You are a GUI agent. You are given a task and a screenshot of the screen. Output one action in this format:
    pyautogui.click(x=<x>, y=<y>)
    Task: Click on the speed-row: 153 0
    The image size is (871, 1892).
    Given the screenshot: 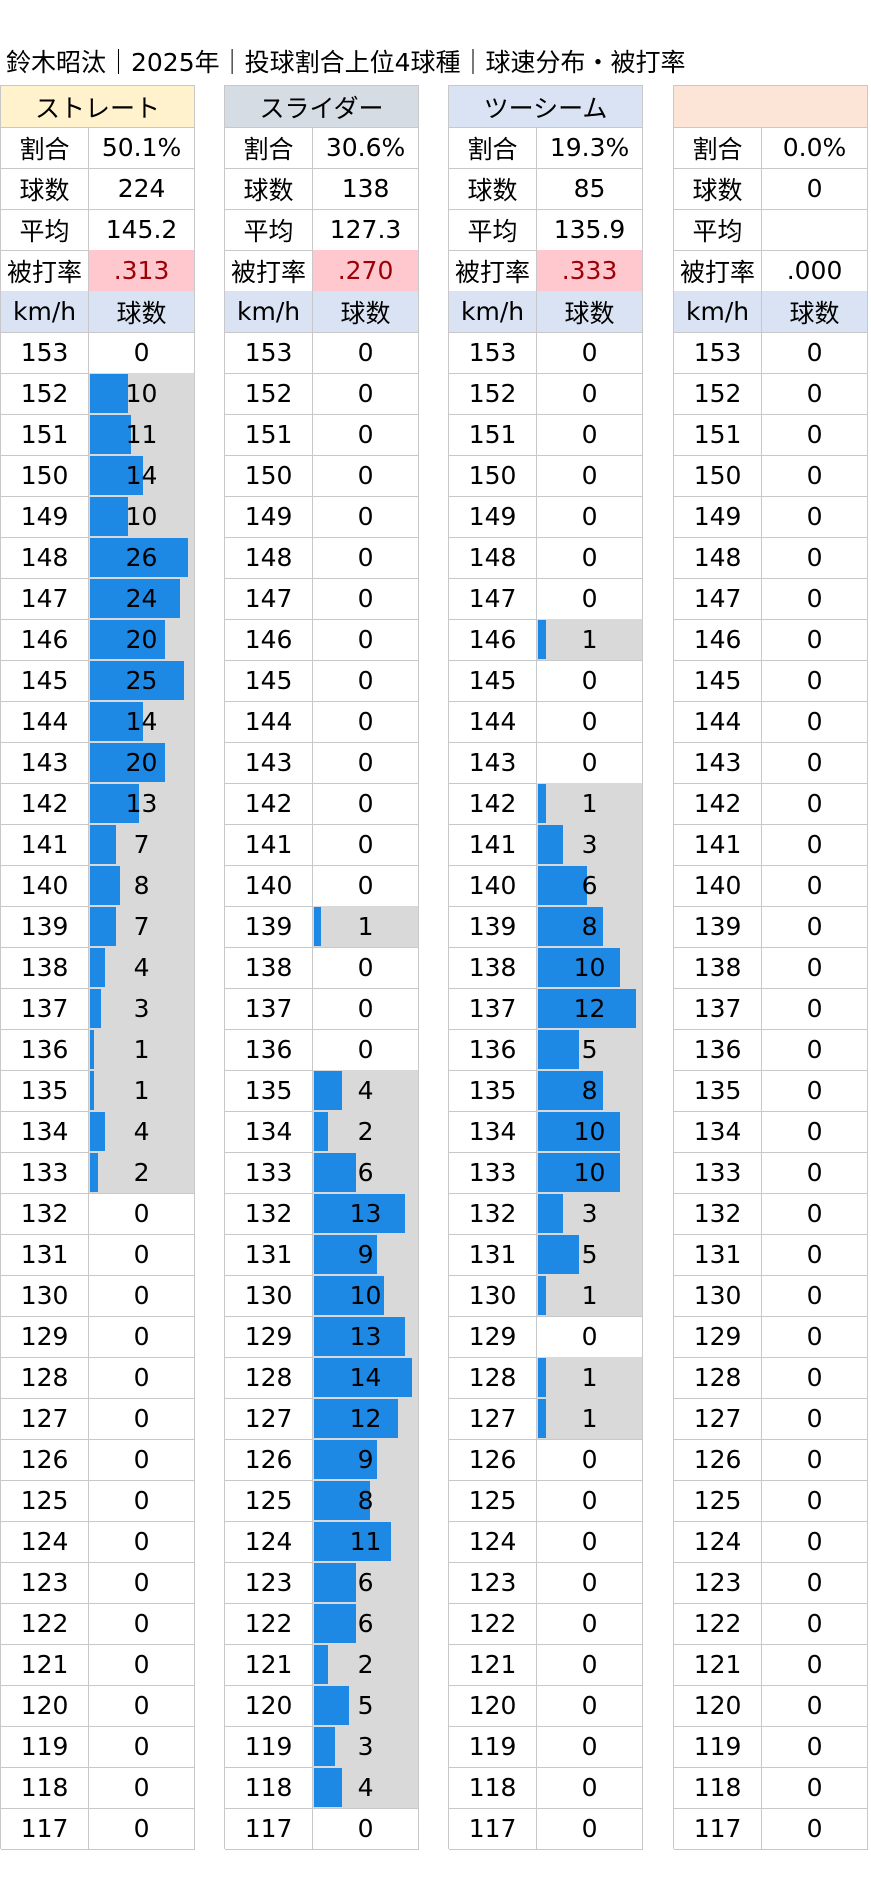 What is the action you would take?
    pyautogui.click(x=771, y=353)
    